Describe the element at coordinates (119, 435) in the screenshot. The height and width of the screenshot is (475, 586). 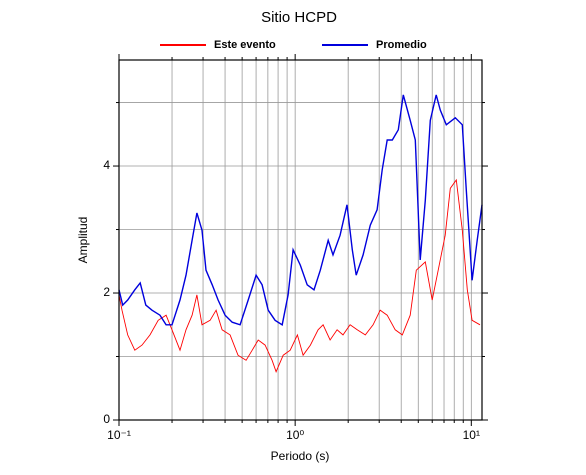
I see `x-tick-label: 10⁻¹` at that location.